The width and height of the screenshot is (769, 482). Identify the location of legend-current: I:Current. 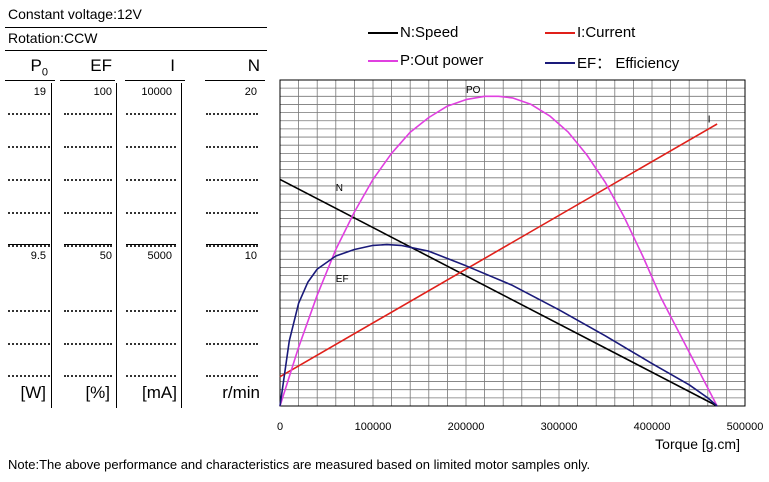
(590, 32).